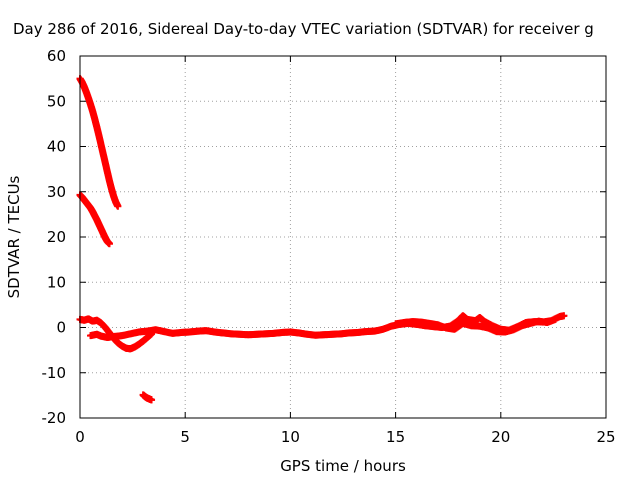  Describe the element at coordinates (14, 236) in the screenshot. I see `y-axis-label: SDTVAR / TECUs` at that location.